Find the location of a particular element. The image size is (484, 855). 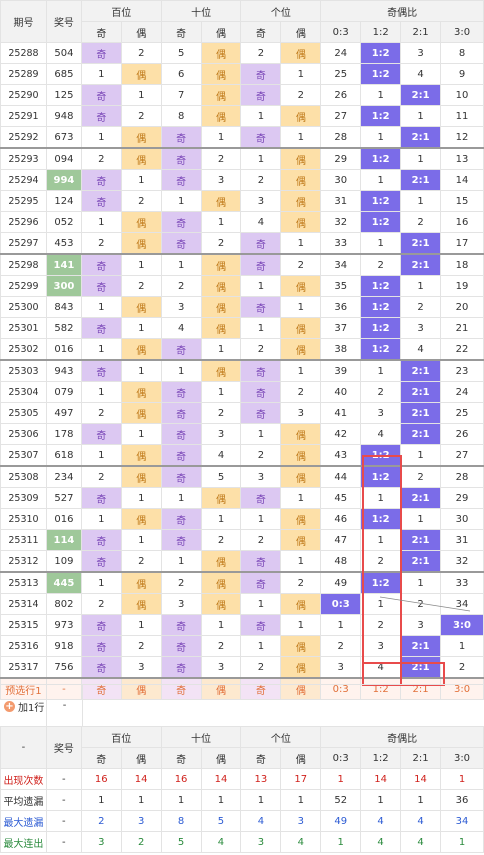

period-cell: 25300 is located at coordinates (23, 307).